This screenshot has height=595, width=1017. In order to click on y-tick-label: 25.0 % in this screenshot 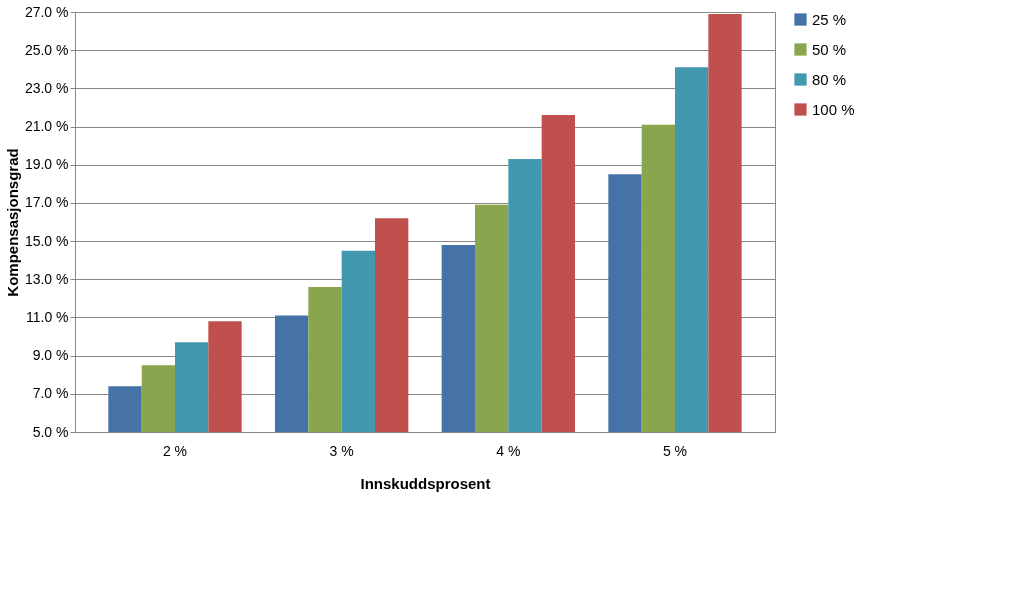, I will do `click(46, 49)`.